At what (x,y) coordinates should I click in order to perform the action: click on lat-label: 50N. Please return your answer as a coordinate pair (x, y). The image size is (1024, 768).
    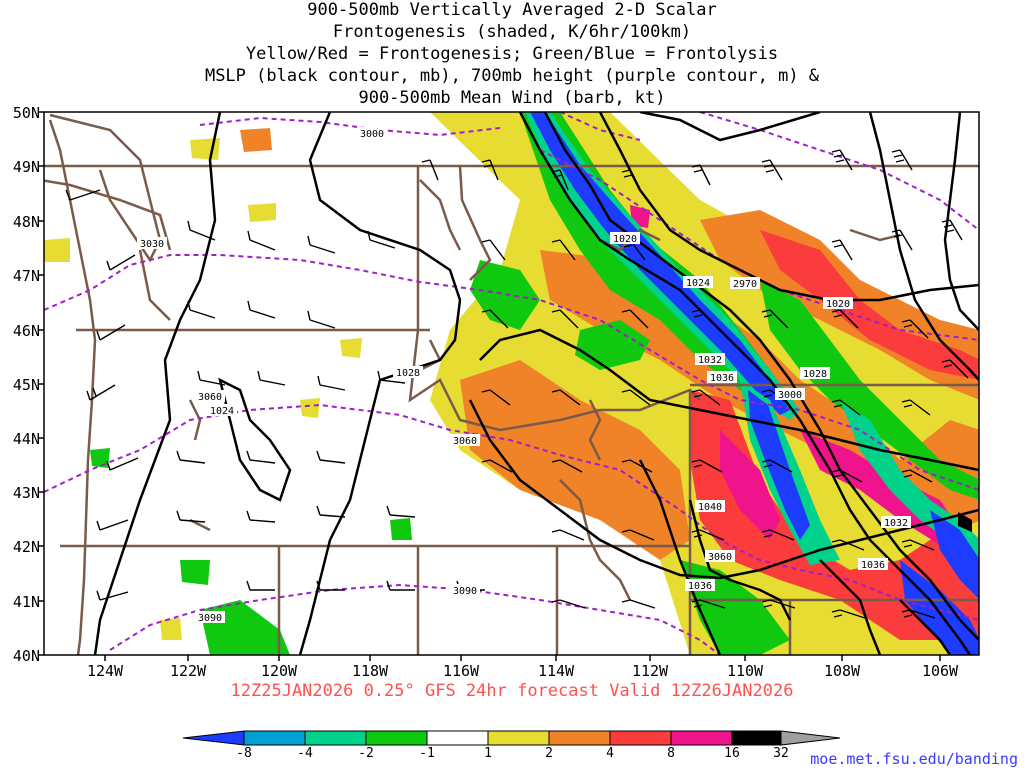
    Looking at the image, I should click on (26, 113).